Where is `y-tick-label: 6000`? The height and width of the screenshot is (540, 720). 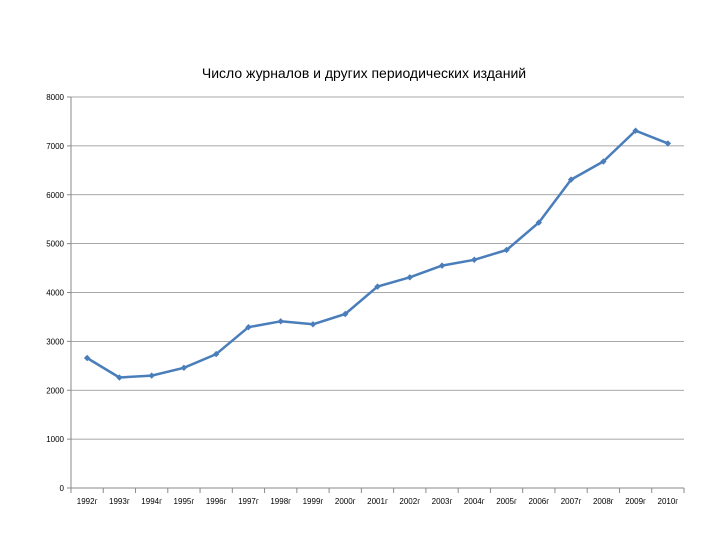 y-tick-label: 6000 is located at coordinates (55, 195).